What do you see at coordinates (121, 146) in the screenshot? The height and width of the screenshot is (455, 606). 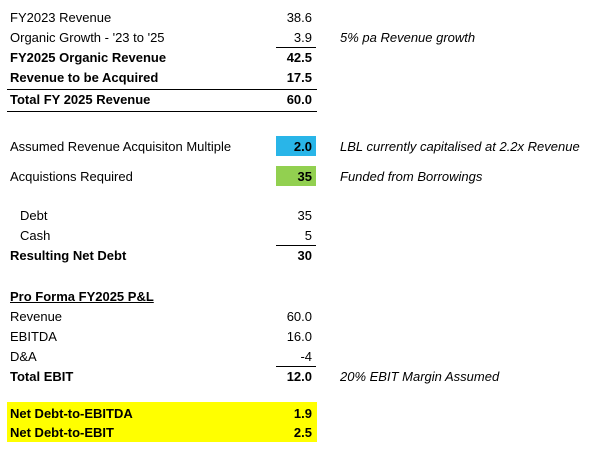 I see `acquisition-multiple-label: Assumed Revenue Acquisiton Multiple` at bounding box center [121, 146].